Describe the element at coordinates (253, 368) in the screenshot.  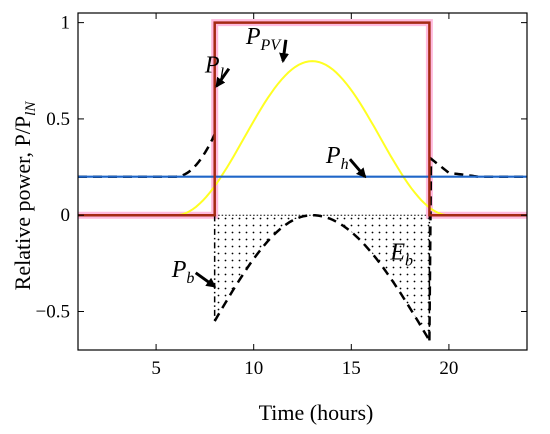
I see `x-tick-label: 10` at that location.